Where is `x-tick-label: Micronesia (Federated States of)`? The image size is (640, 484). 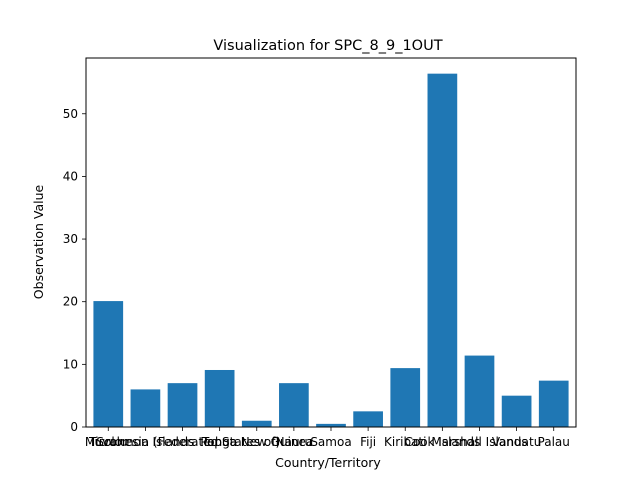 x-tick-label: Micronesia (Federated States of) is located at coordinates (182, 442).